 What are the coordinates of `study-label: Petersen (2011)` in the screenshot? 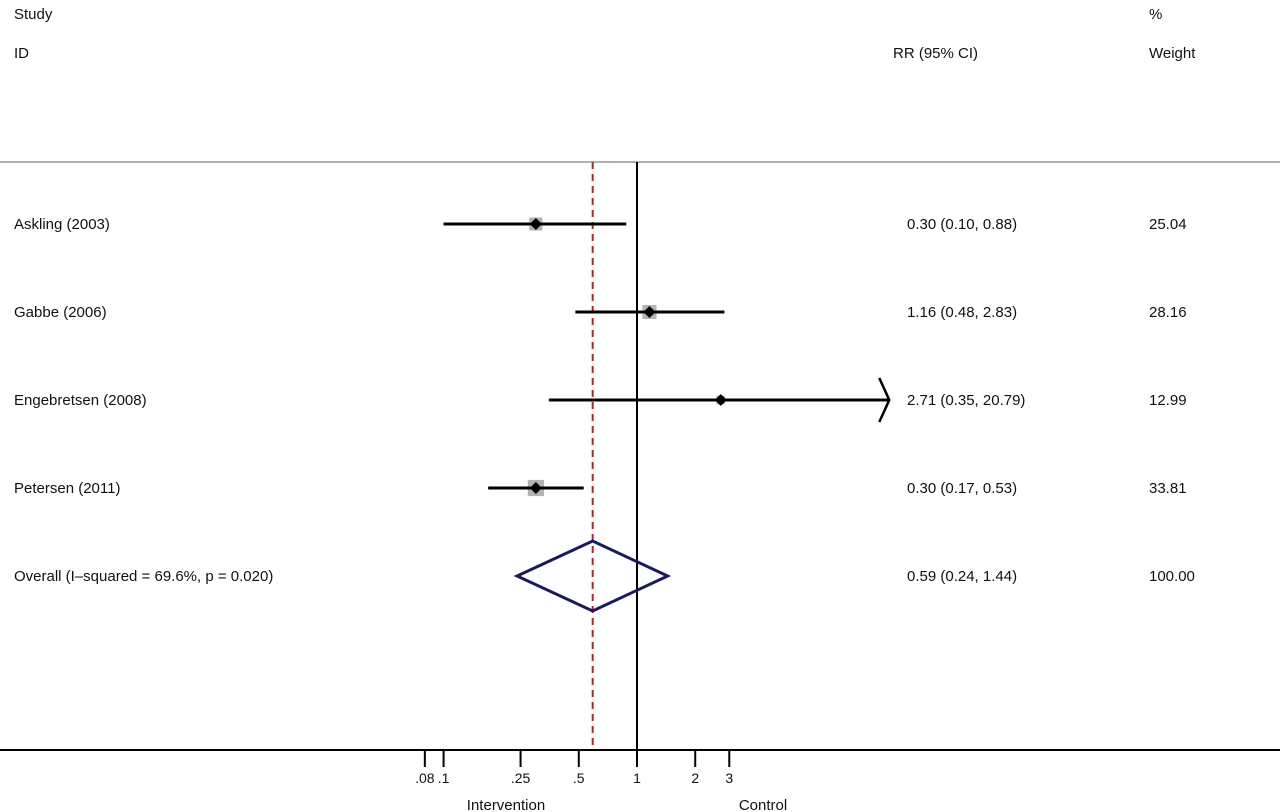 It's located at (67, 488).